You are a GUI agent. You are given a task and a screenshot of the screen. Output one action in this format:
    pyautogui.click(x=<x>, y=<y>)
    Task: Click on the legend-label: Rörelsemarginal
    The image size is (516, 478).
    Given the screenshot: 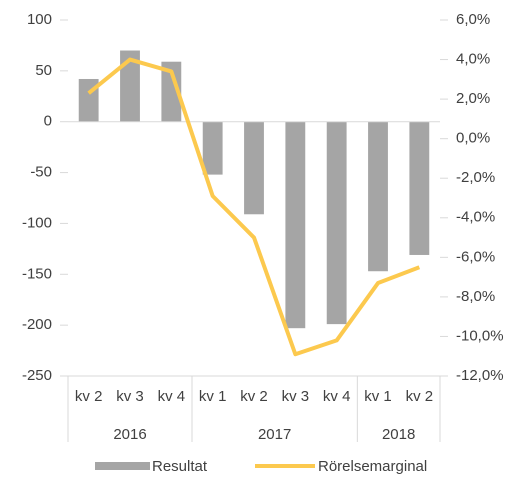 What is the action you would take?
    pyautogui.click(x=372, y=466)
    